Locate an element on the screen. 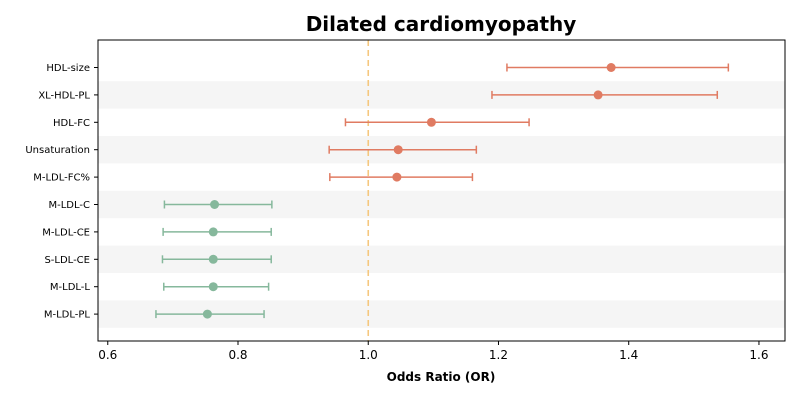 This screenshot has height=400, width=800. y-tick-label: Unsaturation is located at coordinates (57, 150).